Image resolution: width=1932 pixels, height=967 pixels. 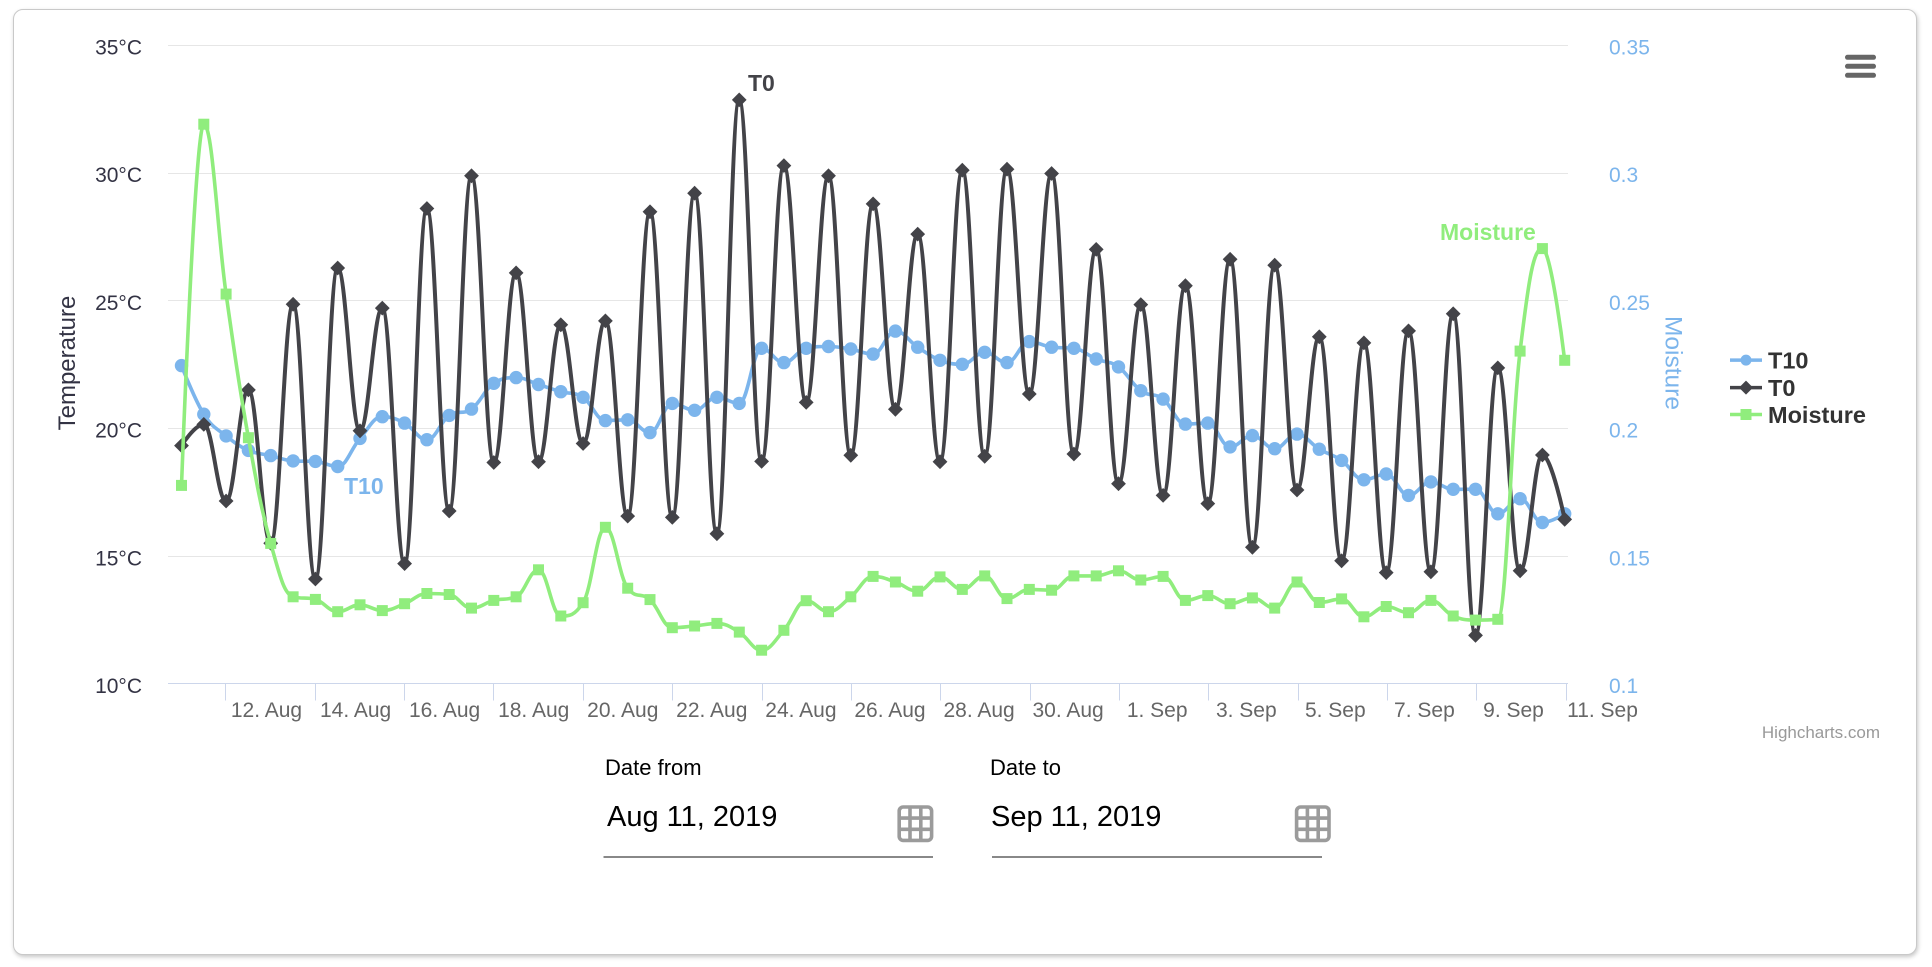 I want to click on svg-text: 0.25, so click(x=1629, y=303).